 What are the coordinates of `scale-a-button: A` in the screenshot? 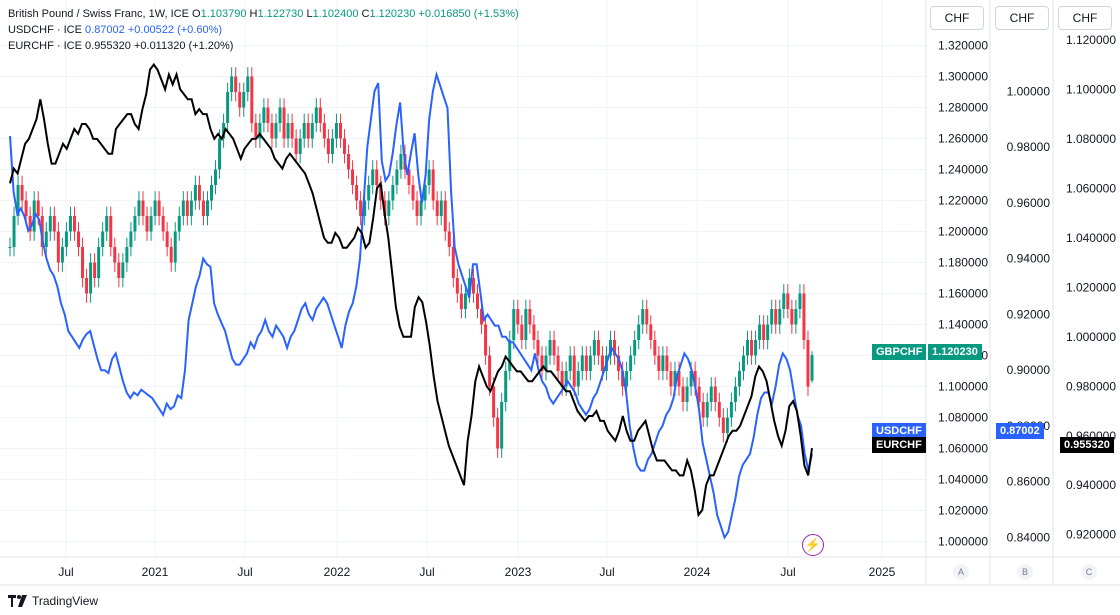 It's located at (961, 572).